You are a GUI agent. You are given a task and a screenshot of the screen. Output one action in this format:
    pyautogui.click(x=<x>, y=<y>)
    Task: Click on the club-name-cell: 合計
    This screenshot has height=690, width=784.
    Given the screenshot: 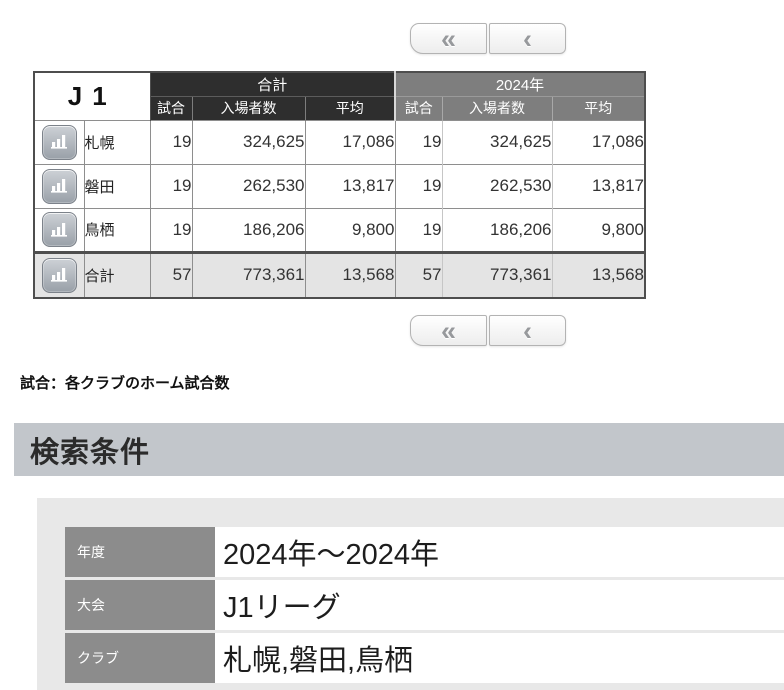 What is the action you would take?
    pyautogui.click(x=117, y=274)
    